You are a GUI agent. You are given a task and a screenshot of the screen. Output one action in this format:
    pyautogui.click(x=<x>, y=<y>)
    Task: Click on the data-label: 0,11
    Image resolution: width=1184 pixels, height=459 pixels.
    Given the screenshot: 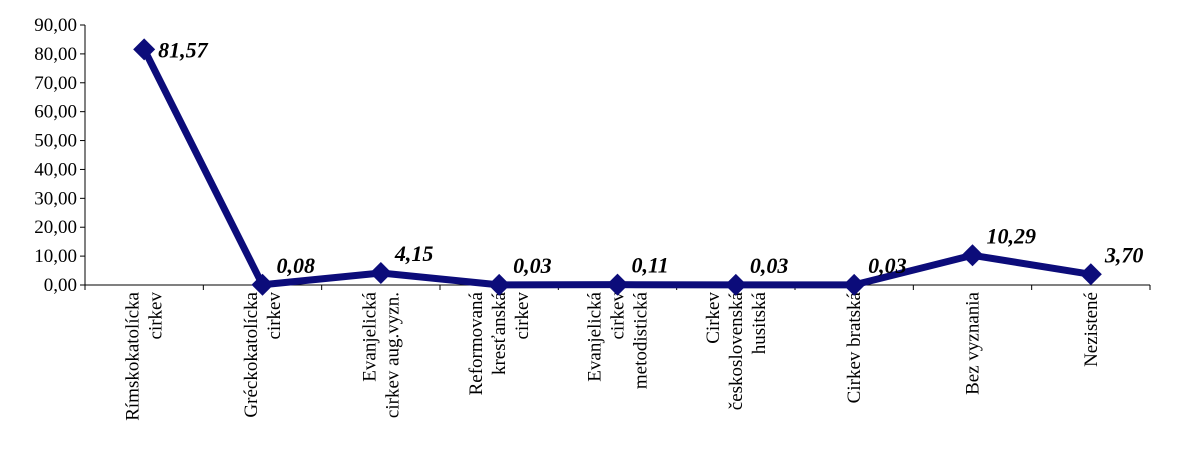 What is the action you would take?
    pyautogui.click(x=650, y=265)
    